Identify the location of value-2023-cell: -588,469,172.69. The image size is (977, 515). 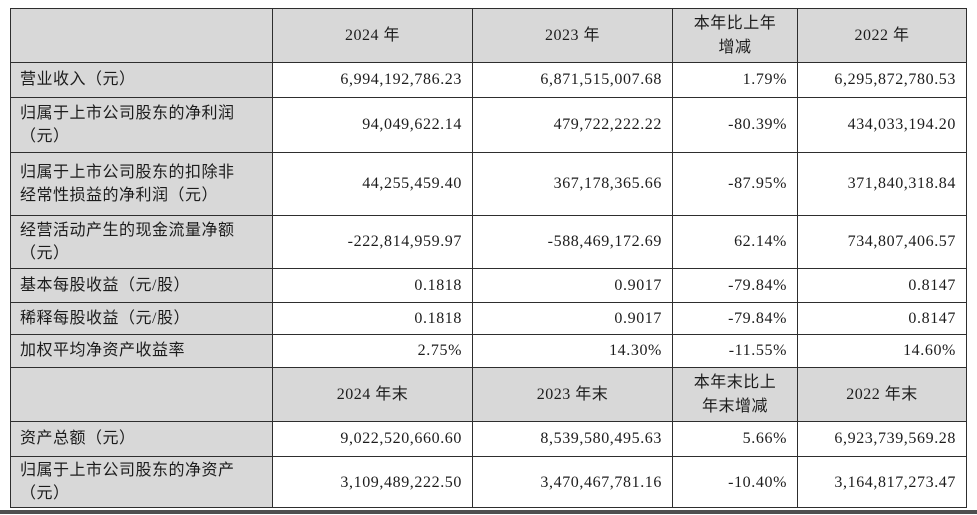
(572, 242).